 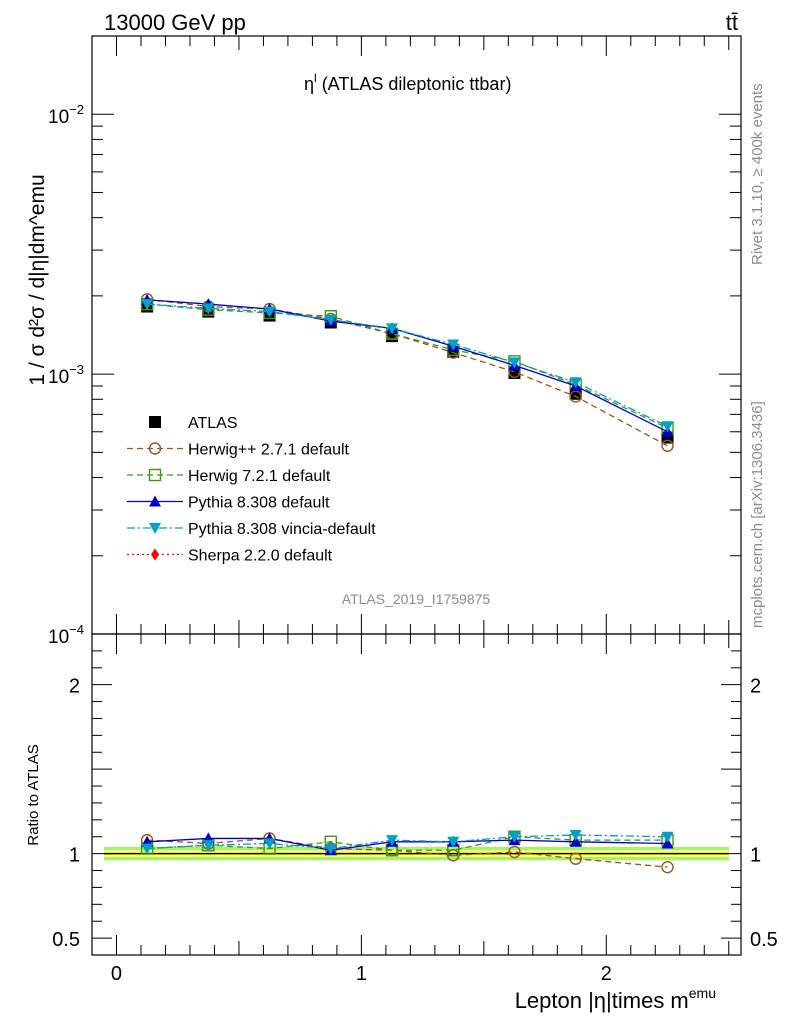 What do you see at coordinates (37, 279) in the screenshot?
I see `main-ylabel: 1 / σ d²σ / d|η|dm^emu` at bounding box center [37, 279].